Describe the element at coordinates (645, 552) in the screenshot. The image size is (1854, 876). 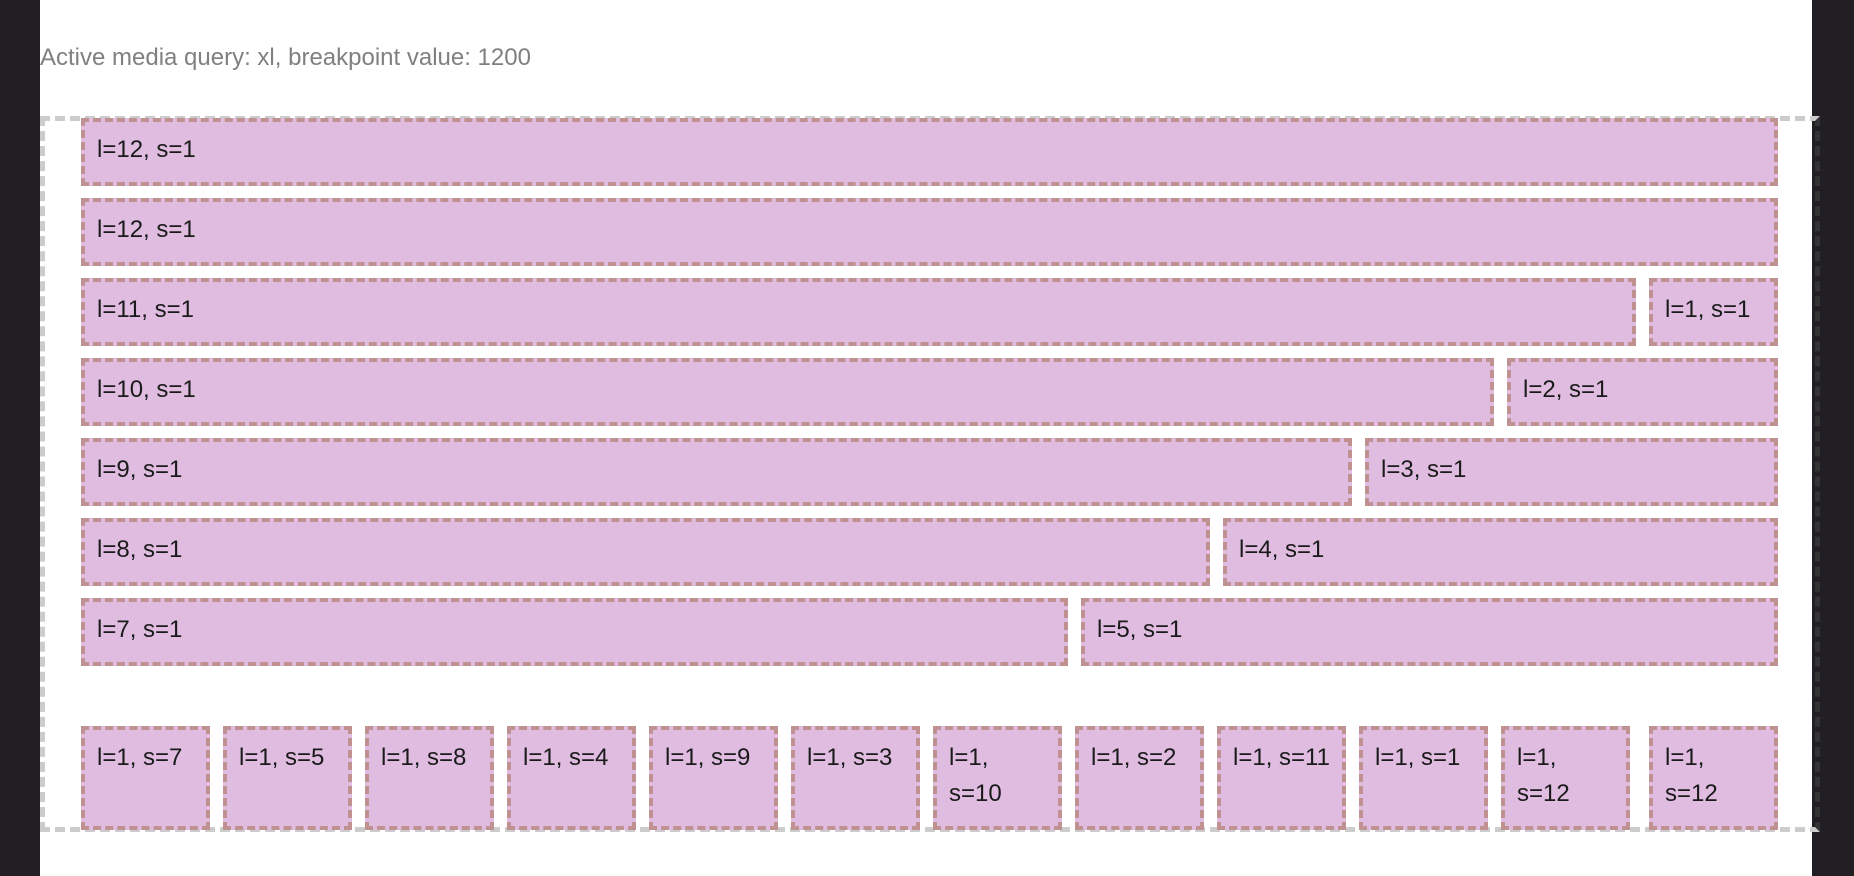
I see `grid-cell: l=8, s=1` at that location.